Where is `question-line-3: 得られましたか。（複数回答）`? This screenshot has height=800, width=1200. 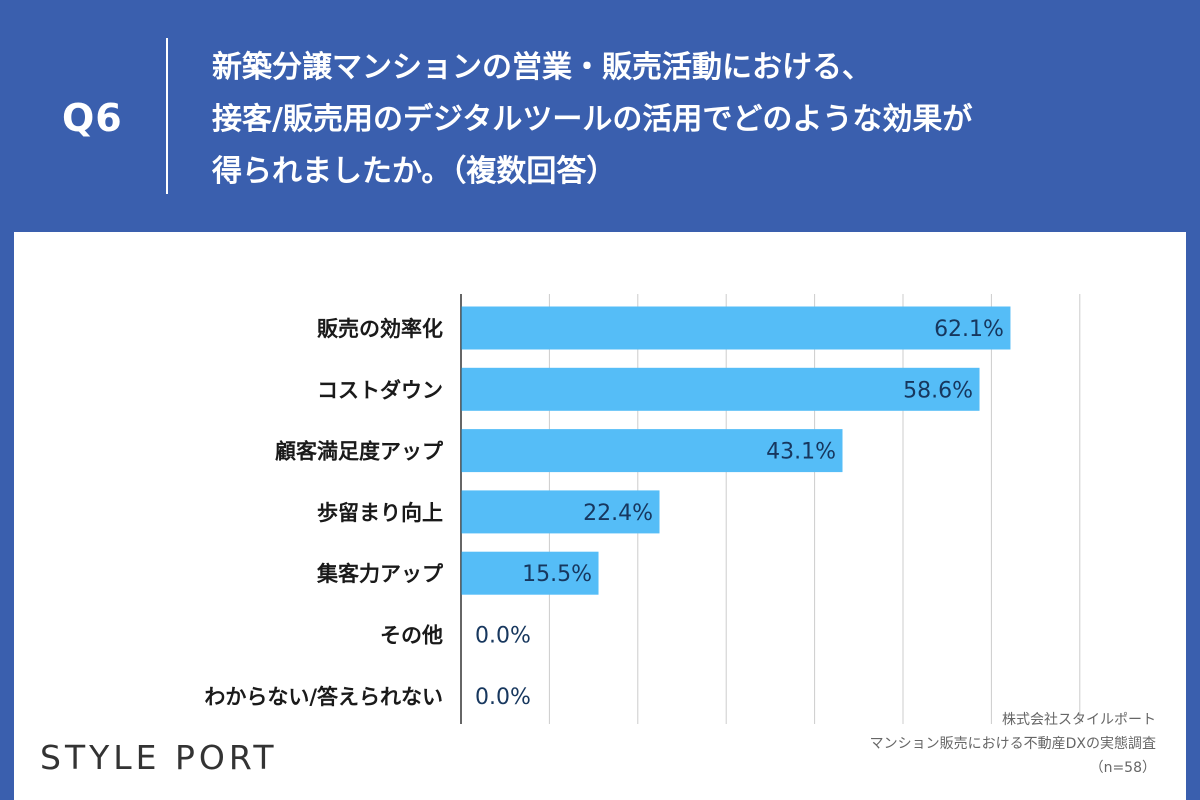
question-line-3: 得られましたか。（複数回答） is located at coordinates (414, 171).